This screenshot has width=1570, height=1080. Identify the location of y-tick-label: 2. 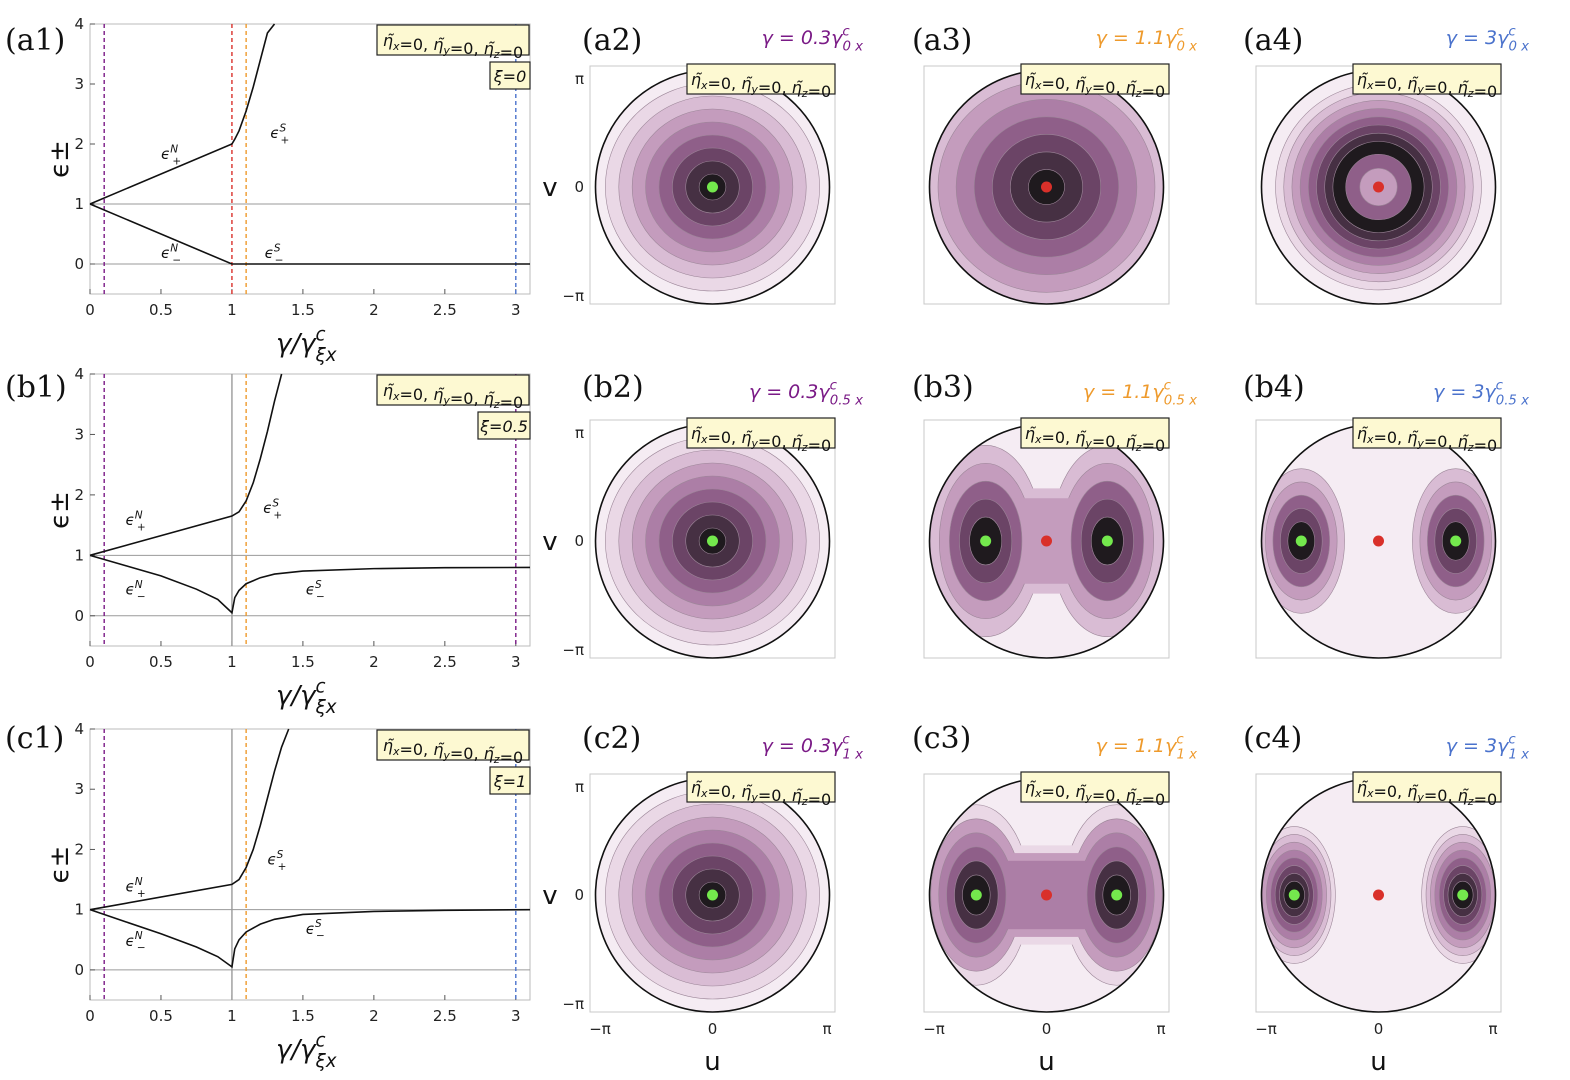
(79, 849).